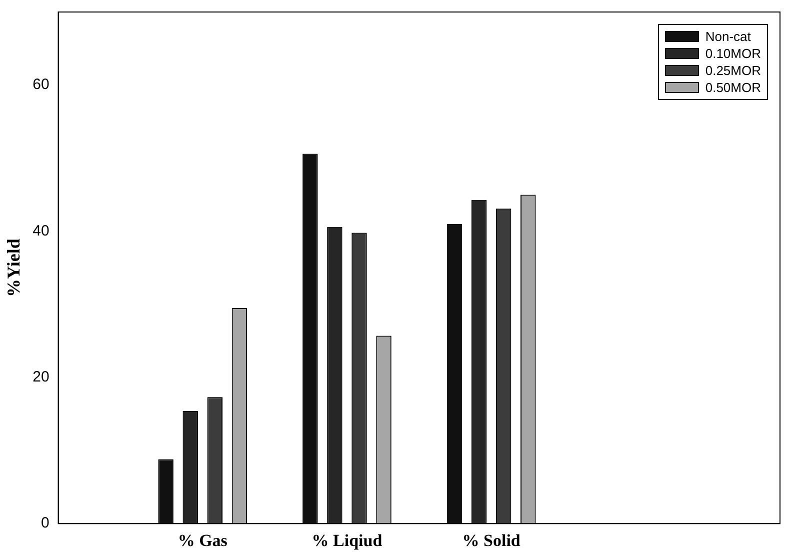  I want to click on y-tick-label: 40, so click(41, 231).